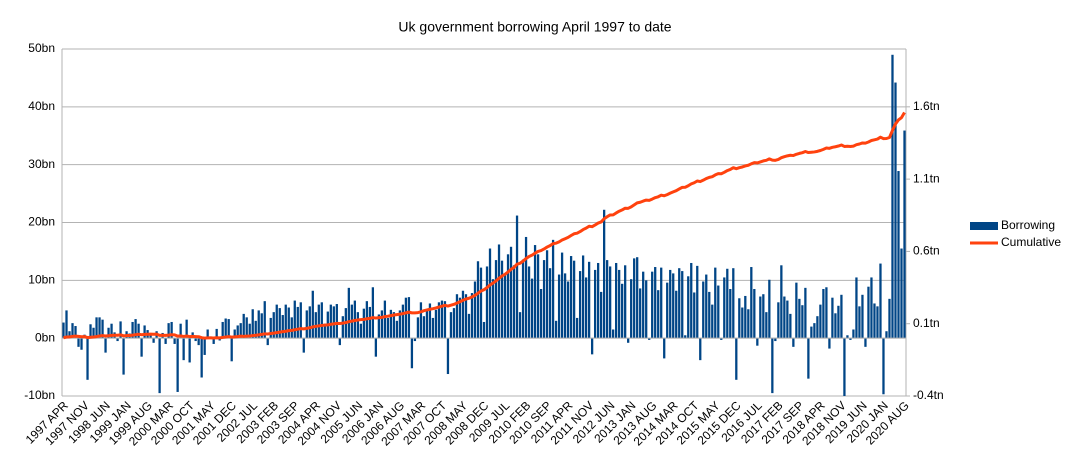 Image resolution: width=1069 pixels, height=468 pixels. I want to click on legend-label: Borrowing, so click(1028, 225).